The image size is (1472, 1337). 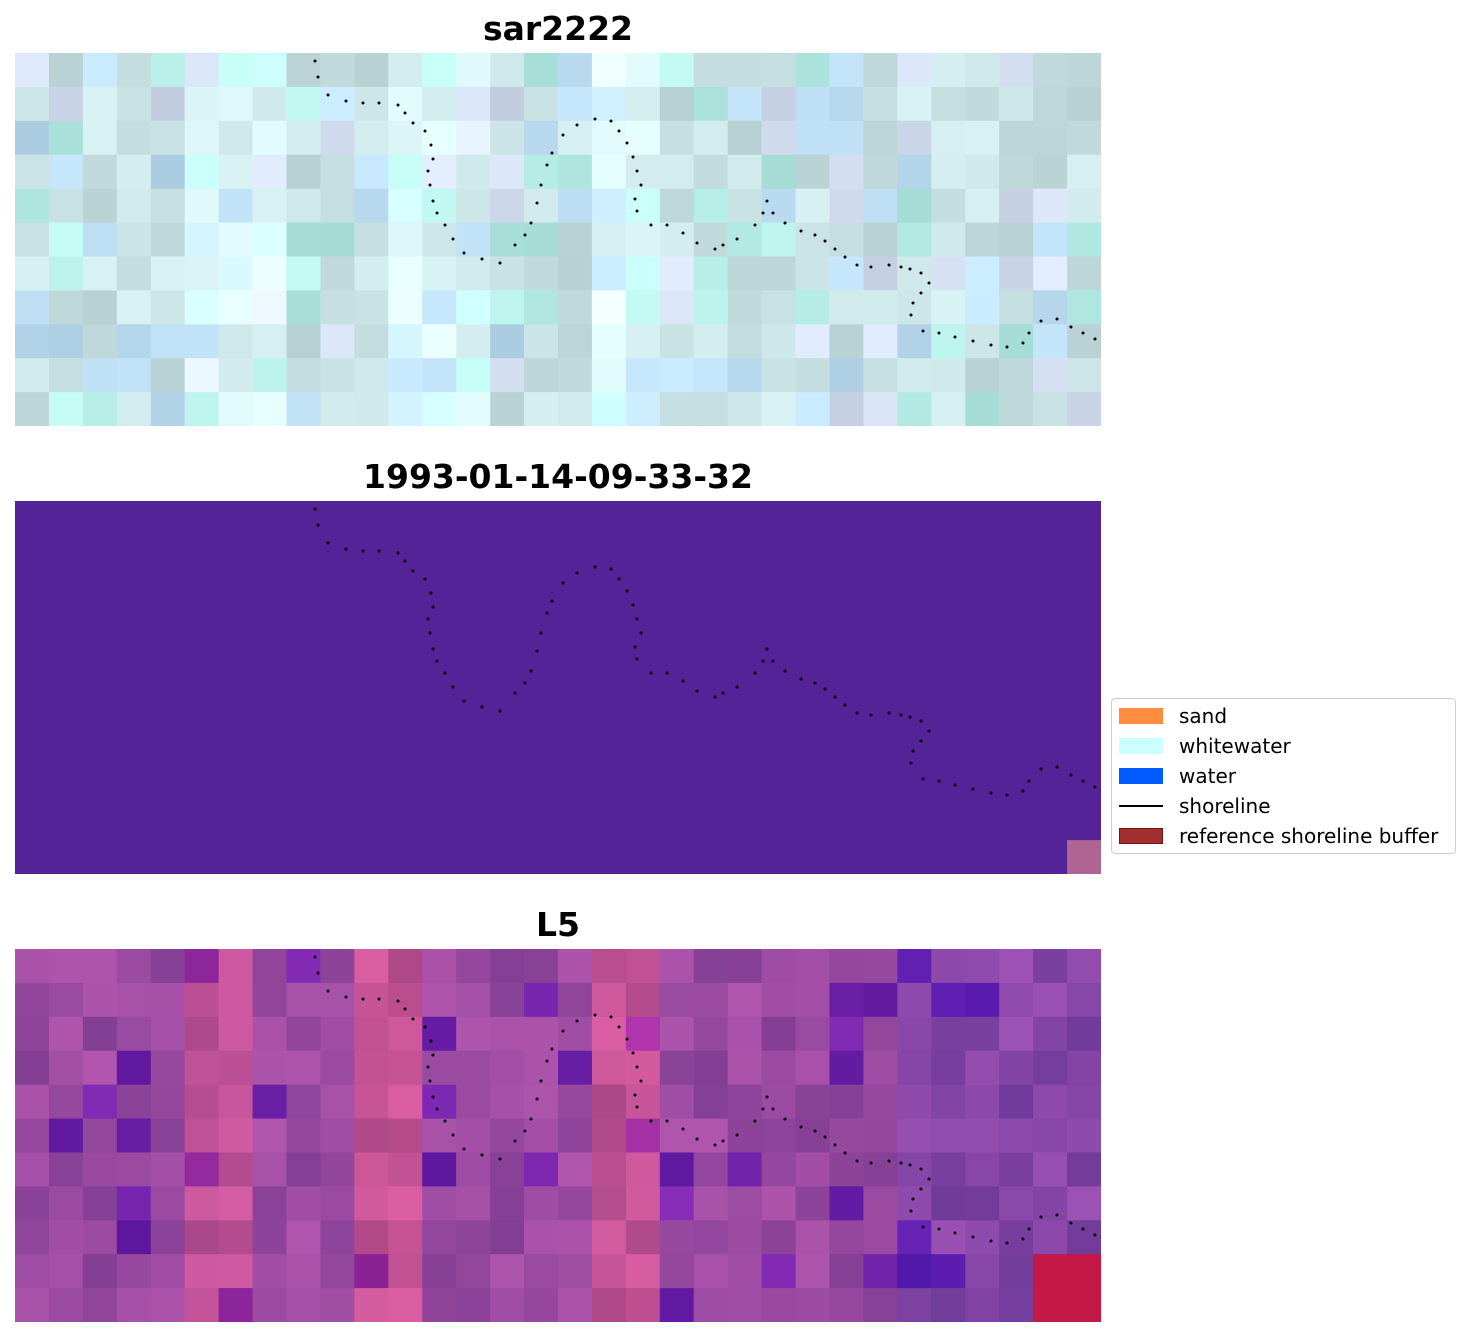 I want to click on sand-swatch, so click(x=1141, y=716).